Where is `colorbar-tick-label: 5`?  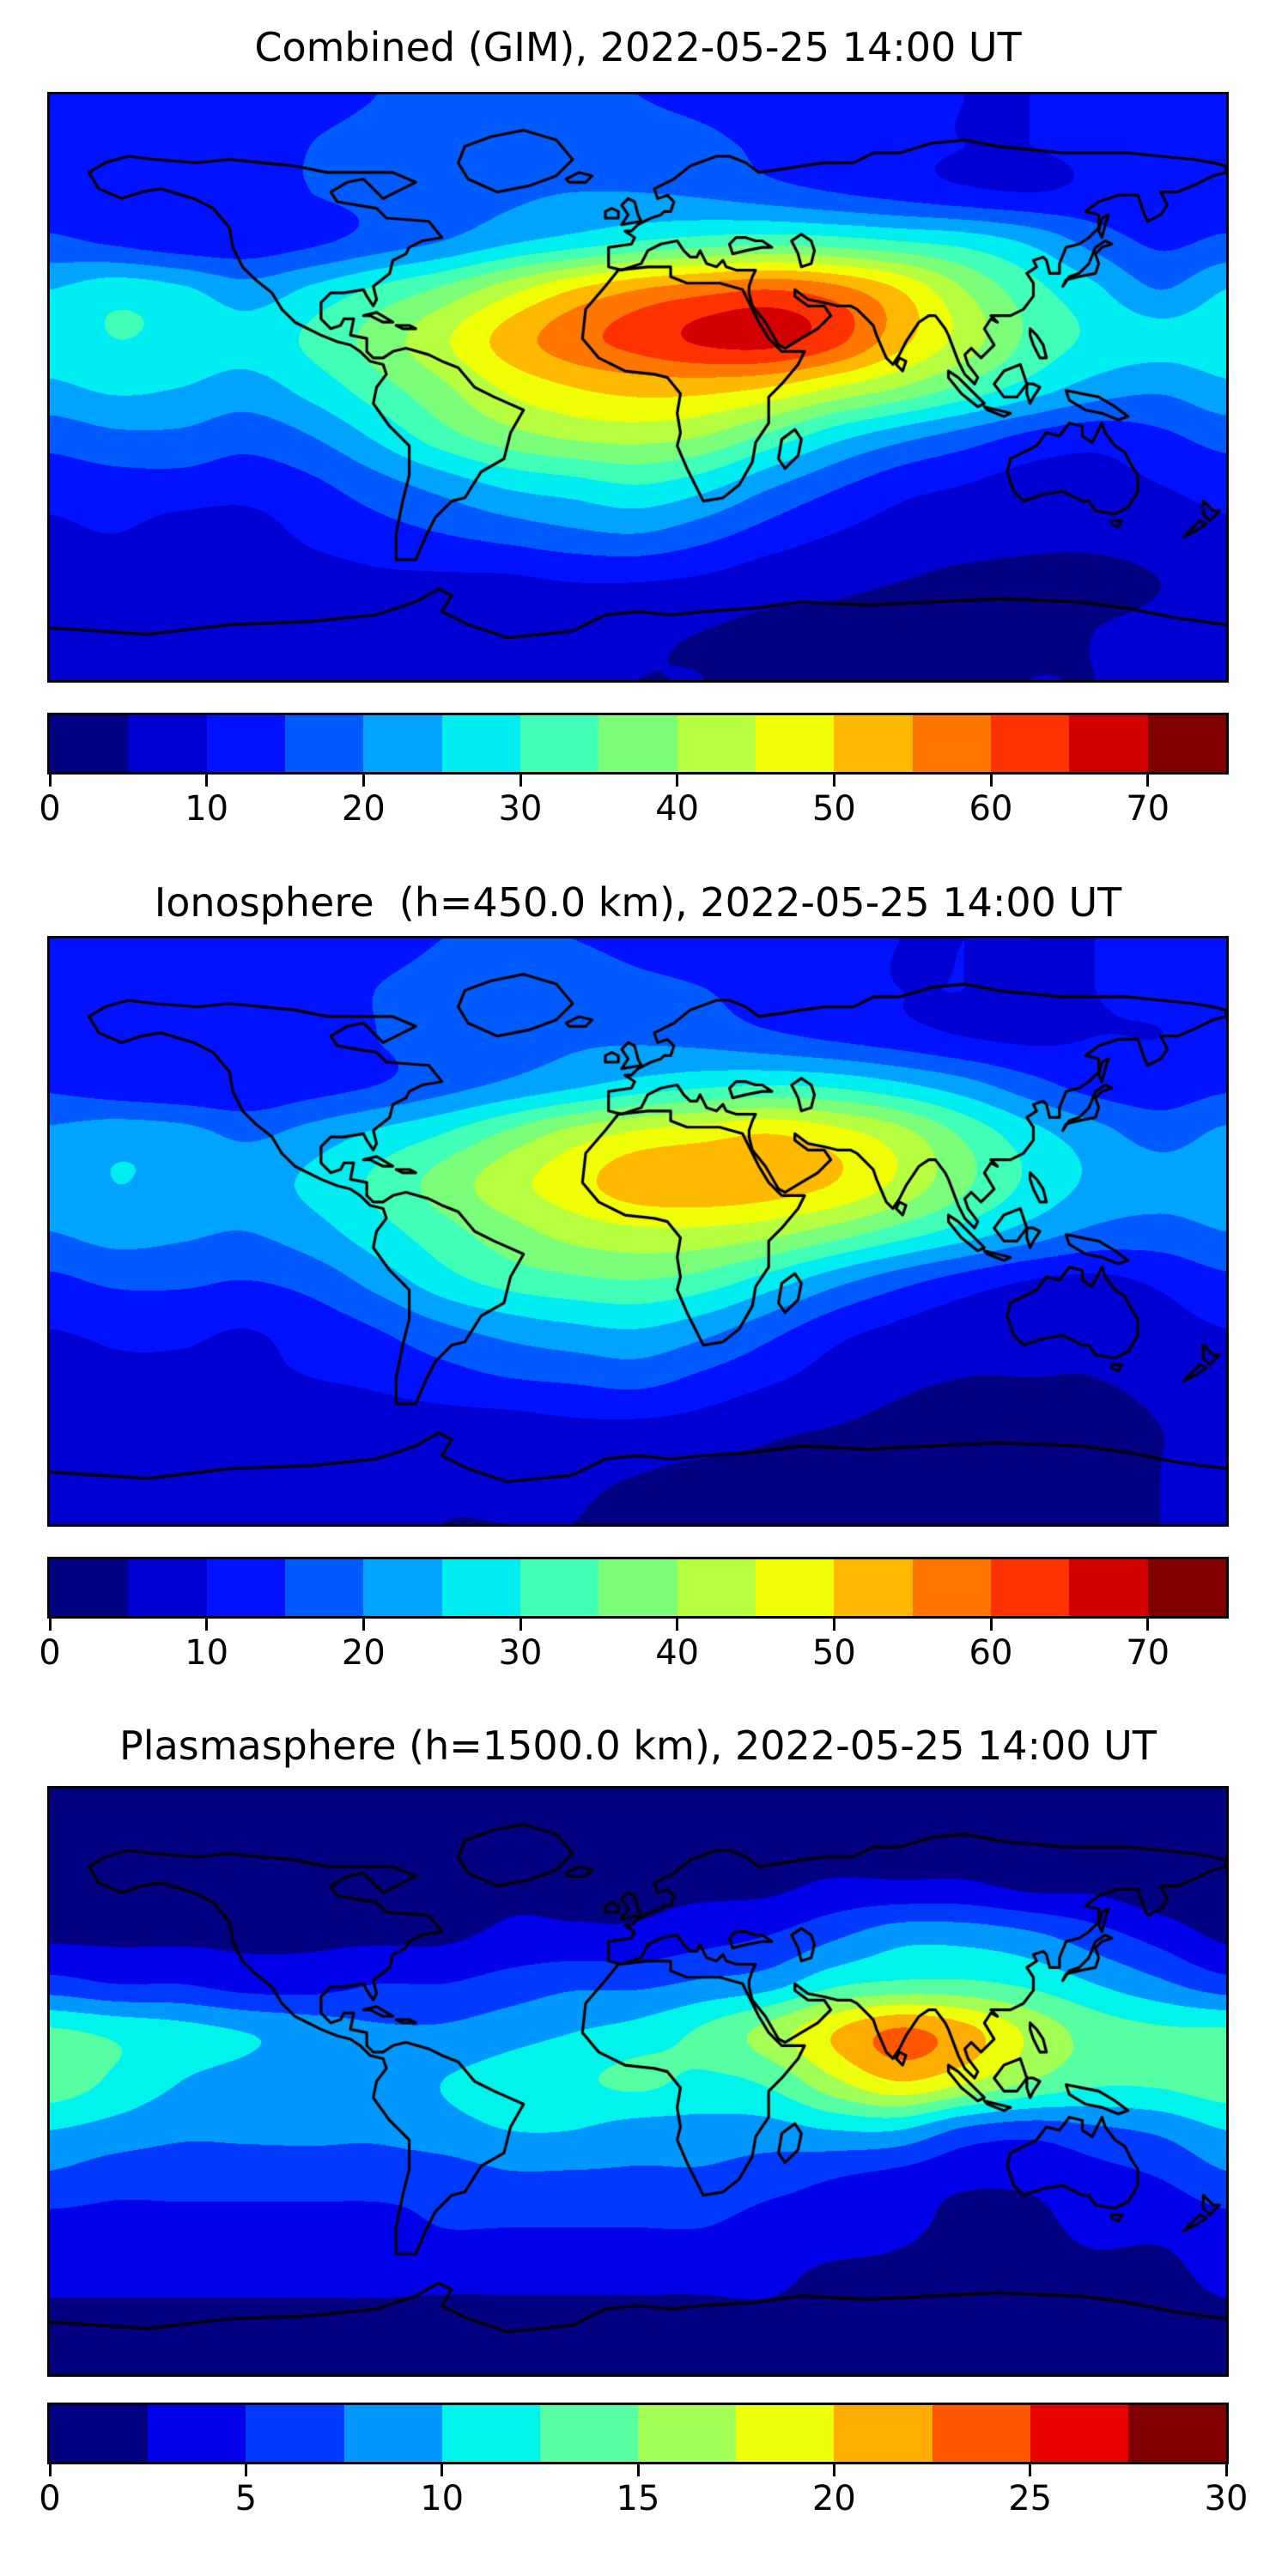
colorbar-tick-label: 5 is located at coordinates (246, 2499).